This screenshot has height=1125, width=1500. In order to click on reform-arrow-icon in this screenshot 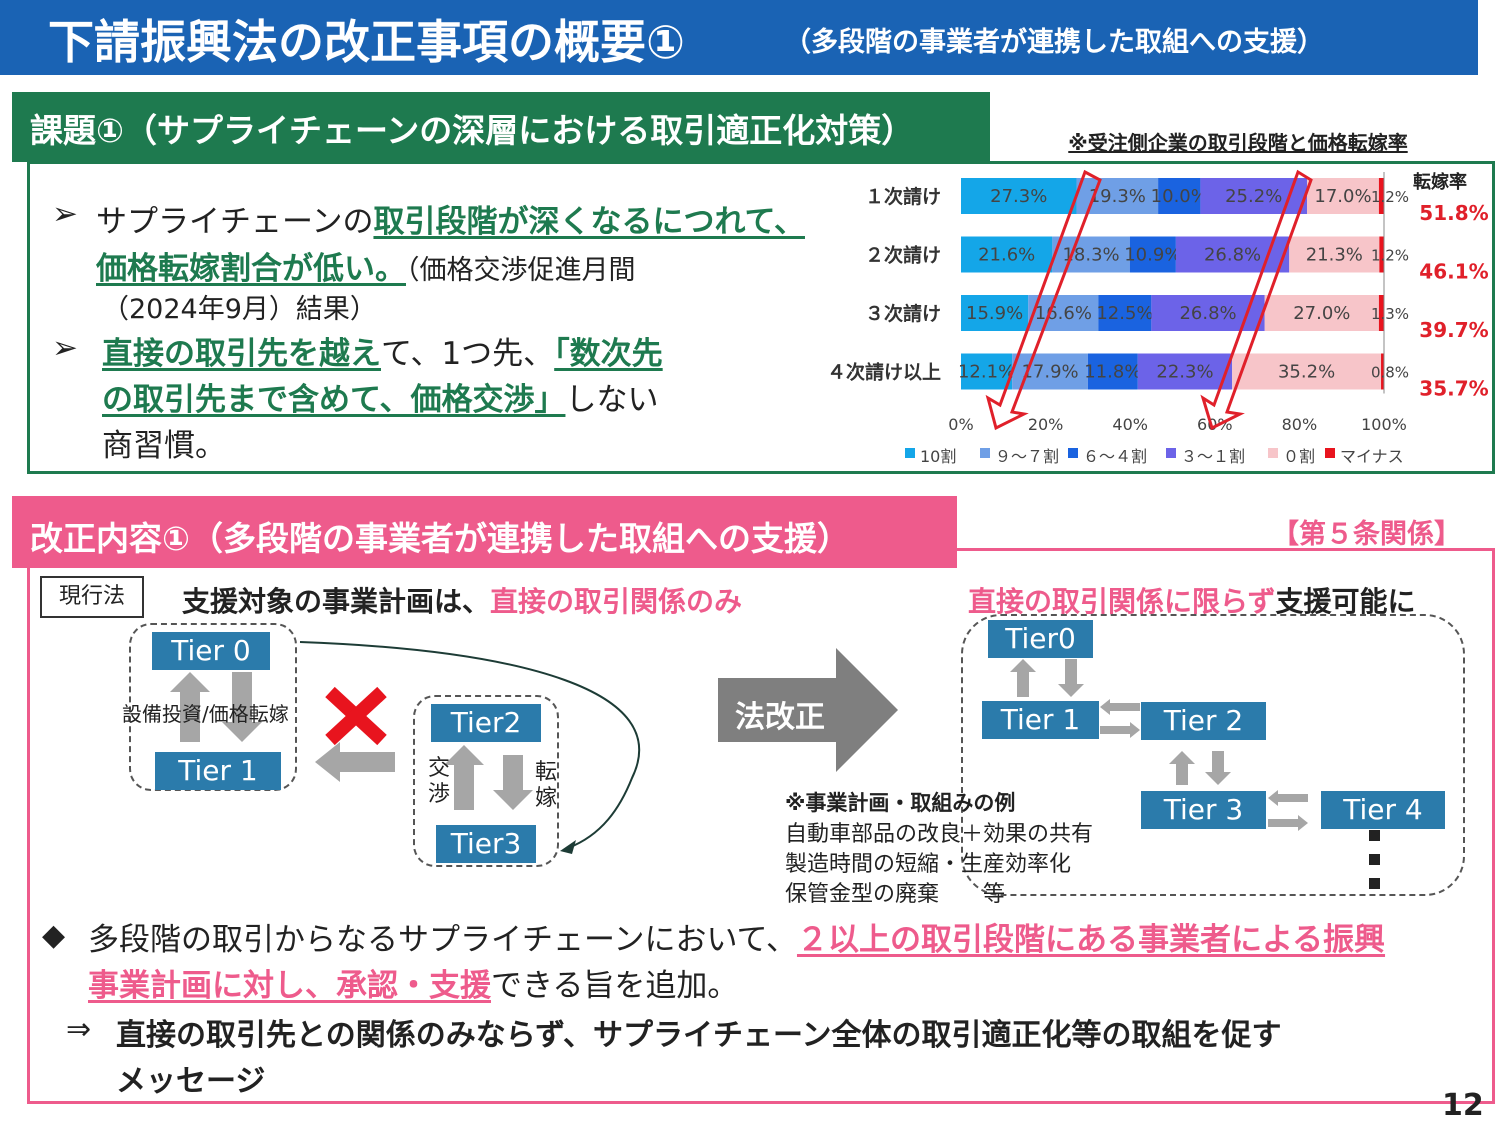, I will do `click(808, 710)`.